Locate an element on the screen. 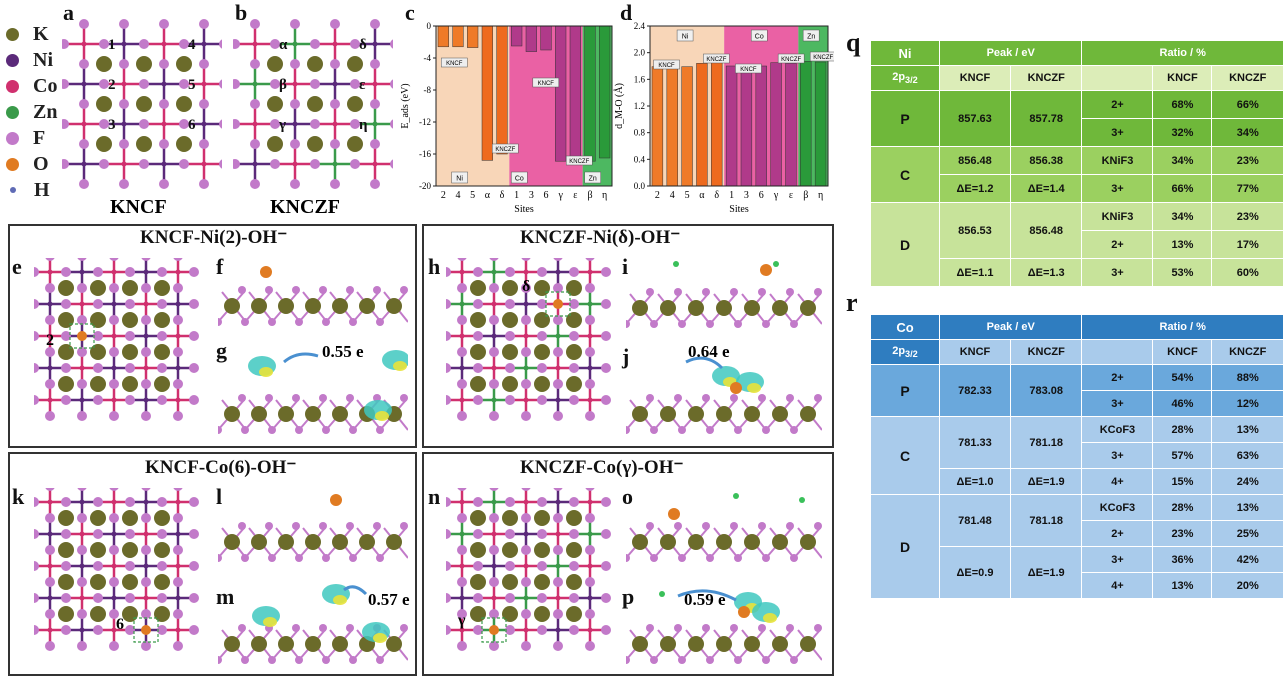 Image resolution: width=1284 pixels, height=676 pixels. y-tick-label: -12 is located at coordinates (425, 122).